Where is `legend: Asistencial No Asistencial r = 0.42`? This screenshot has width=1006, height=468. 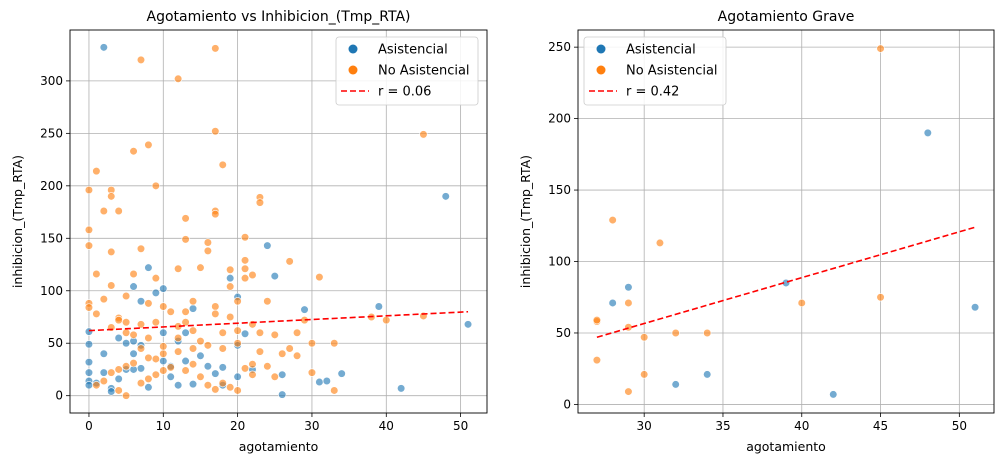 legend: Asistencial No Asistencial r = 0.42 is located at coordinates (655, 71).